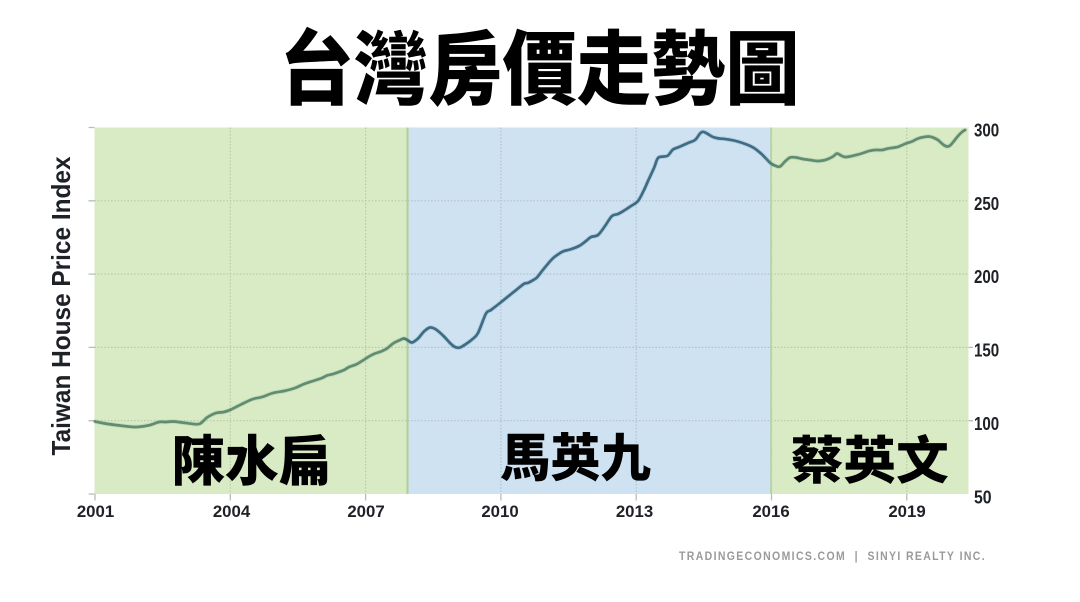 This screenshot has width=1080, height=602. What do you see at coordinates (499, 511) in the screenshot?
I see `svg-text: 2010` at bounding box center [499, 511].